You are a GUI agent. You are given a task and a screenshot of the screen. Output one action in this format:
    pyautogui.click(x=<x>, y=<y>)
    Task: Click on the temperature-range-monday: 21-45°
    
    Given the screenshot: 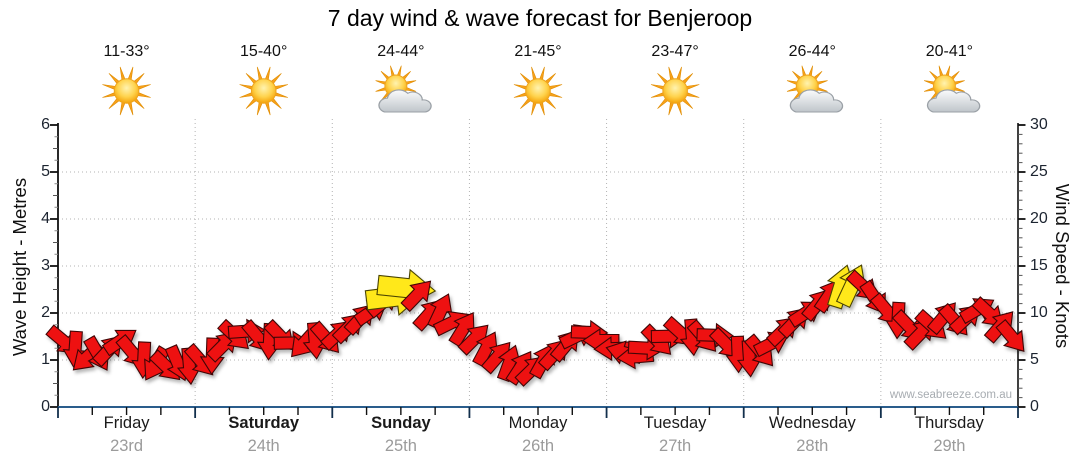 What is the action you would take?
    pyautogui.click(x=538, y=51)
    